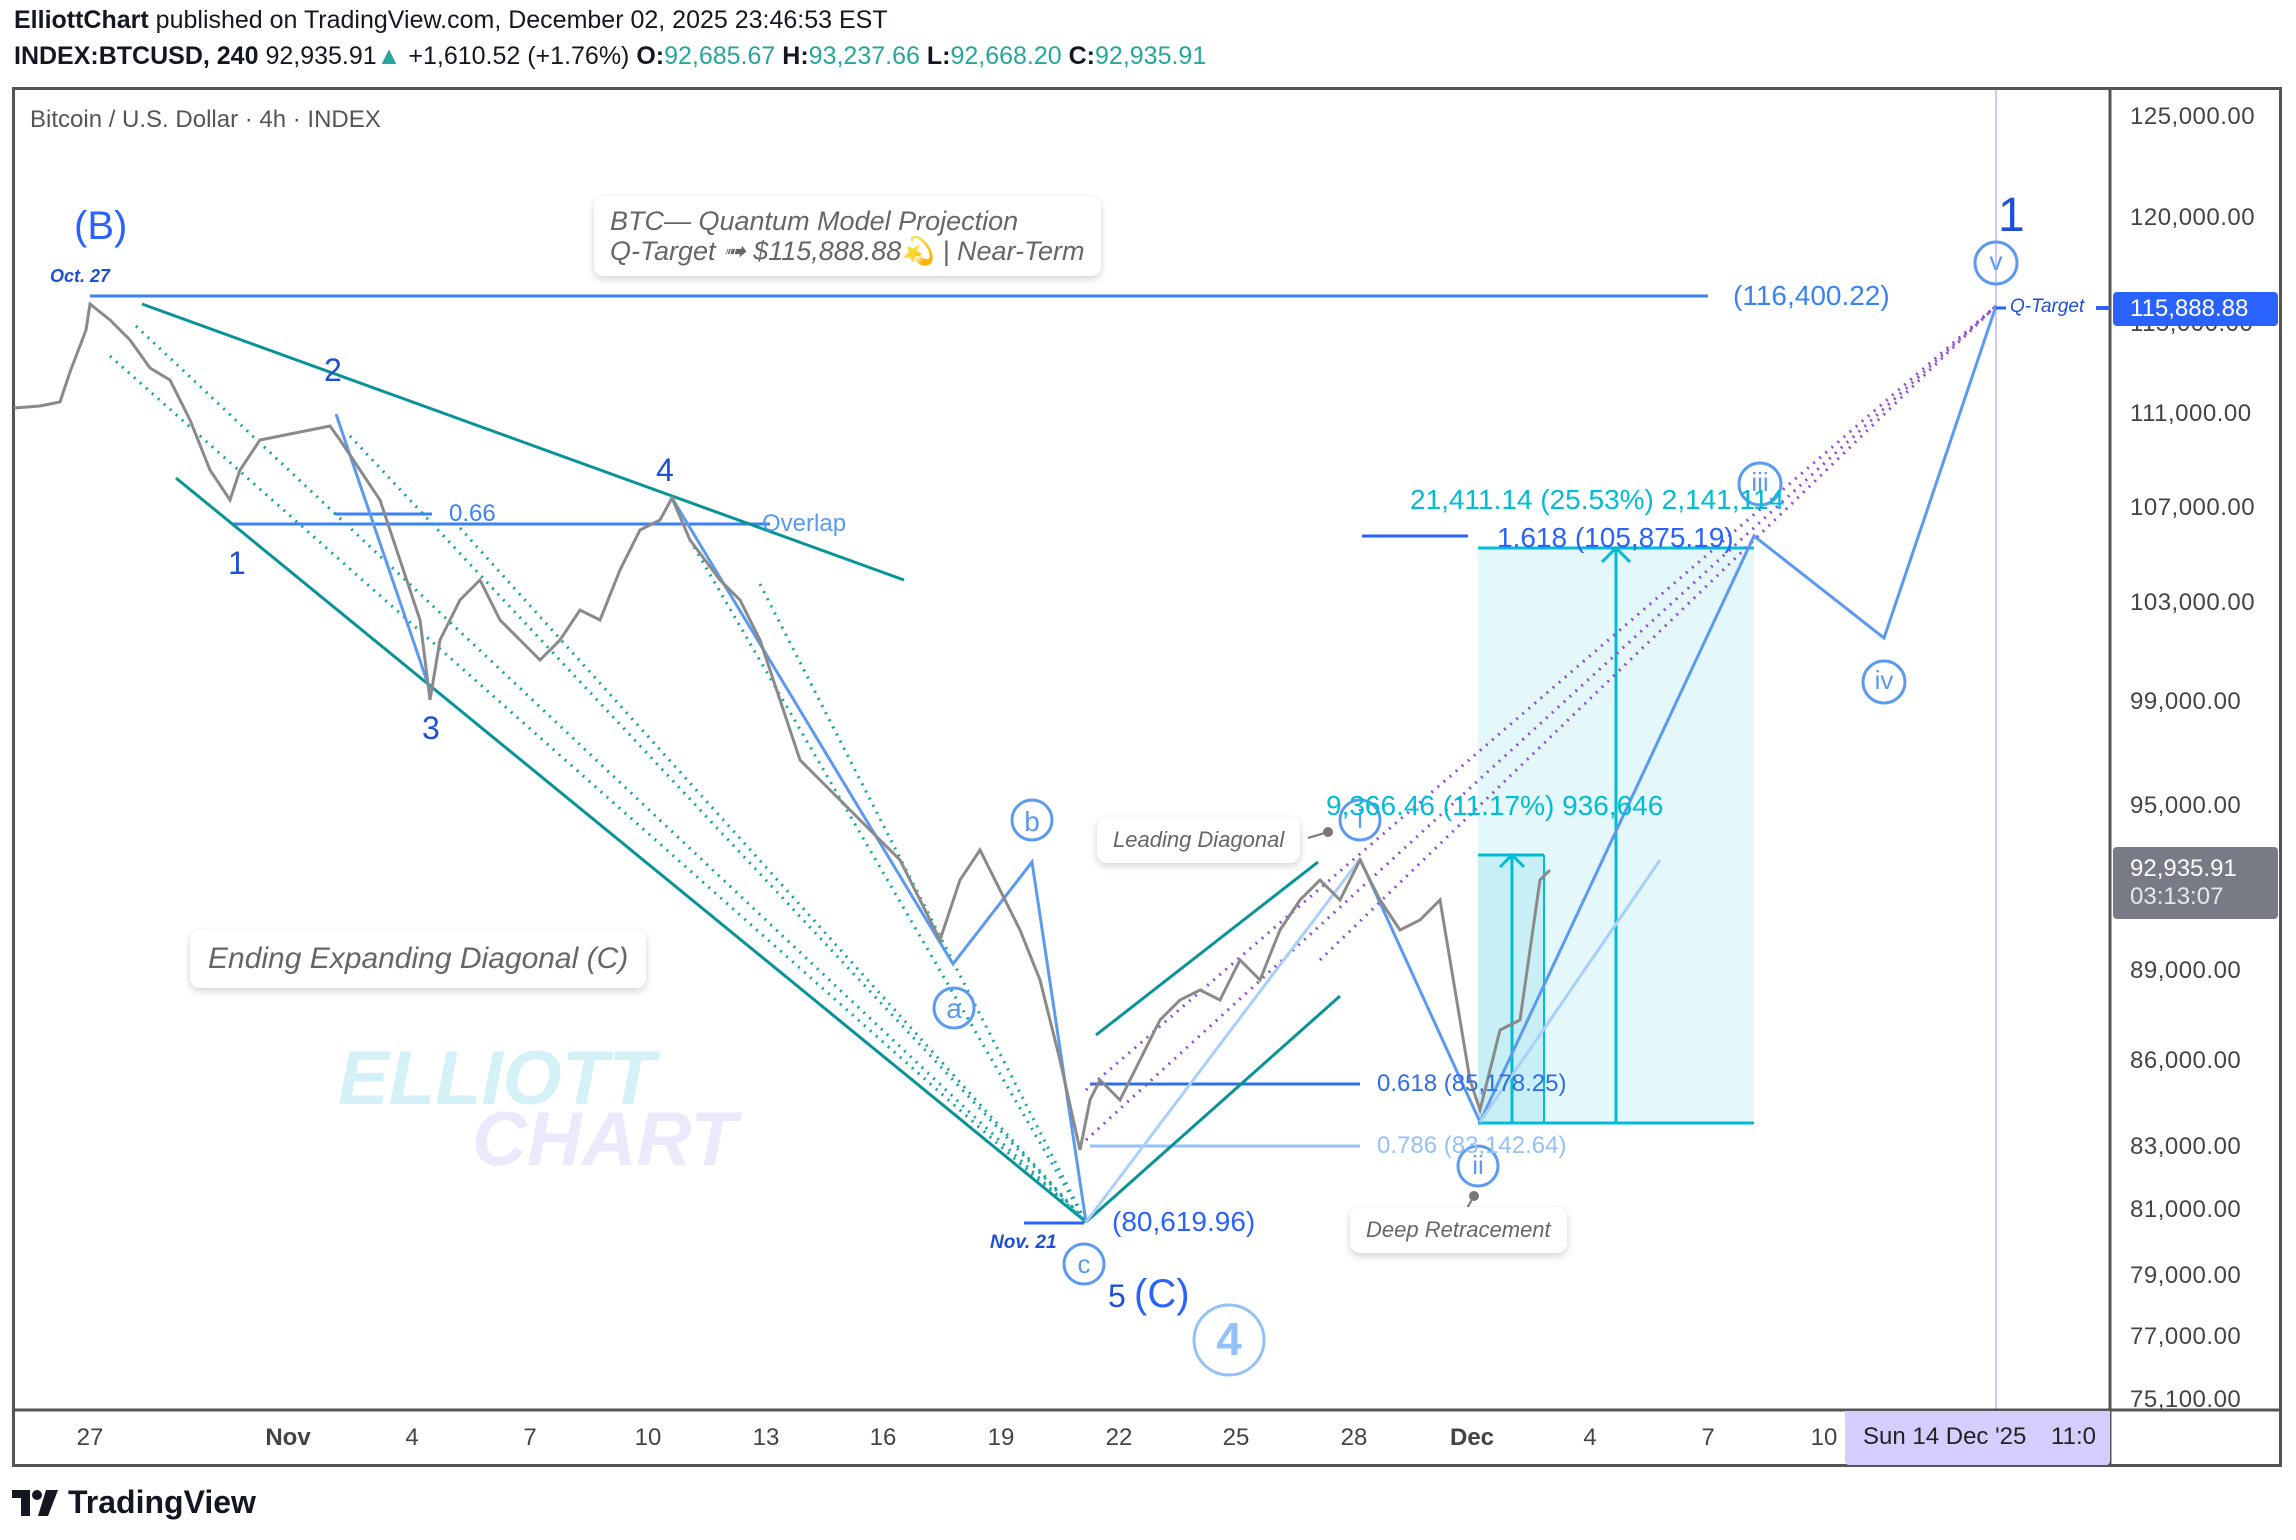 This screenshot has width=2296, height=1540. I want to click on price-tick: 125,000.00, so click(2193, 116).